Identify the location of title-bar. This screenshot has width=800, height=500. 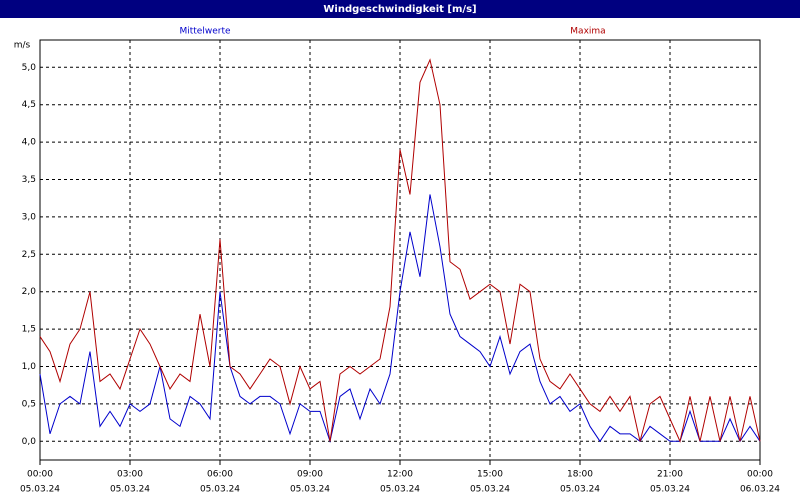
(400, 9).